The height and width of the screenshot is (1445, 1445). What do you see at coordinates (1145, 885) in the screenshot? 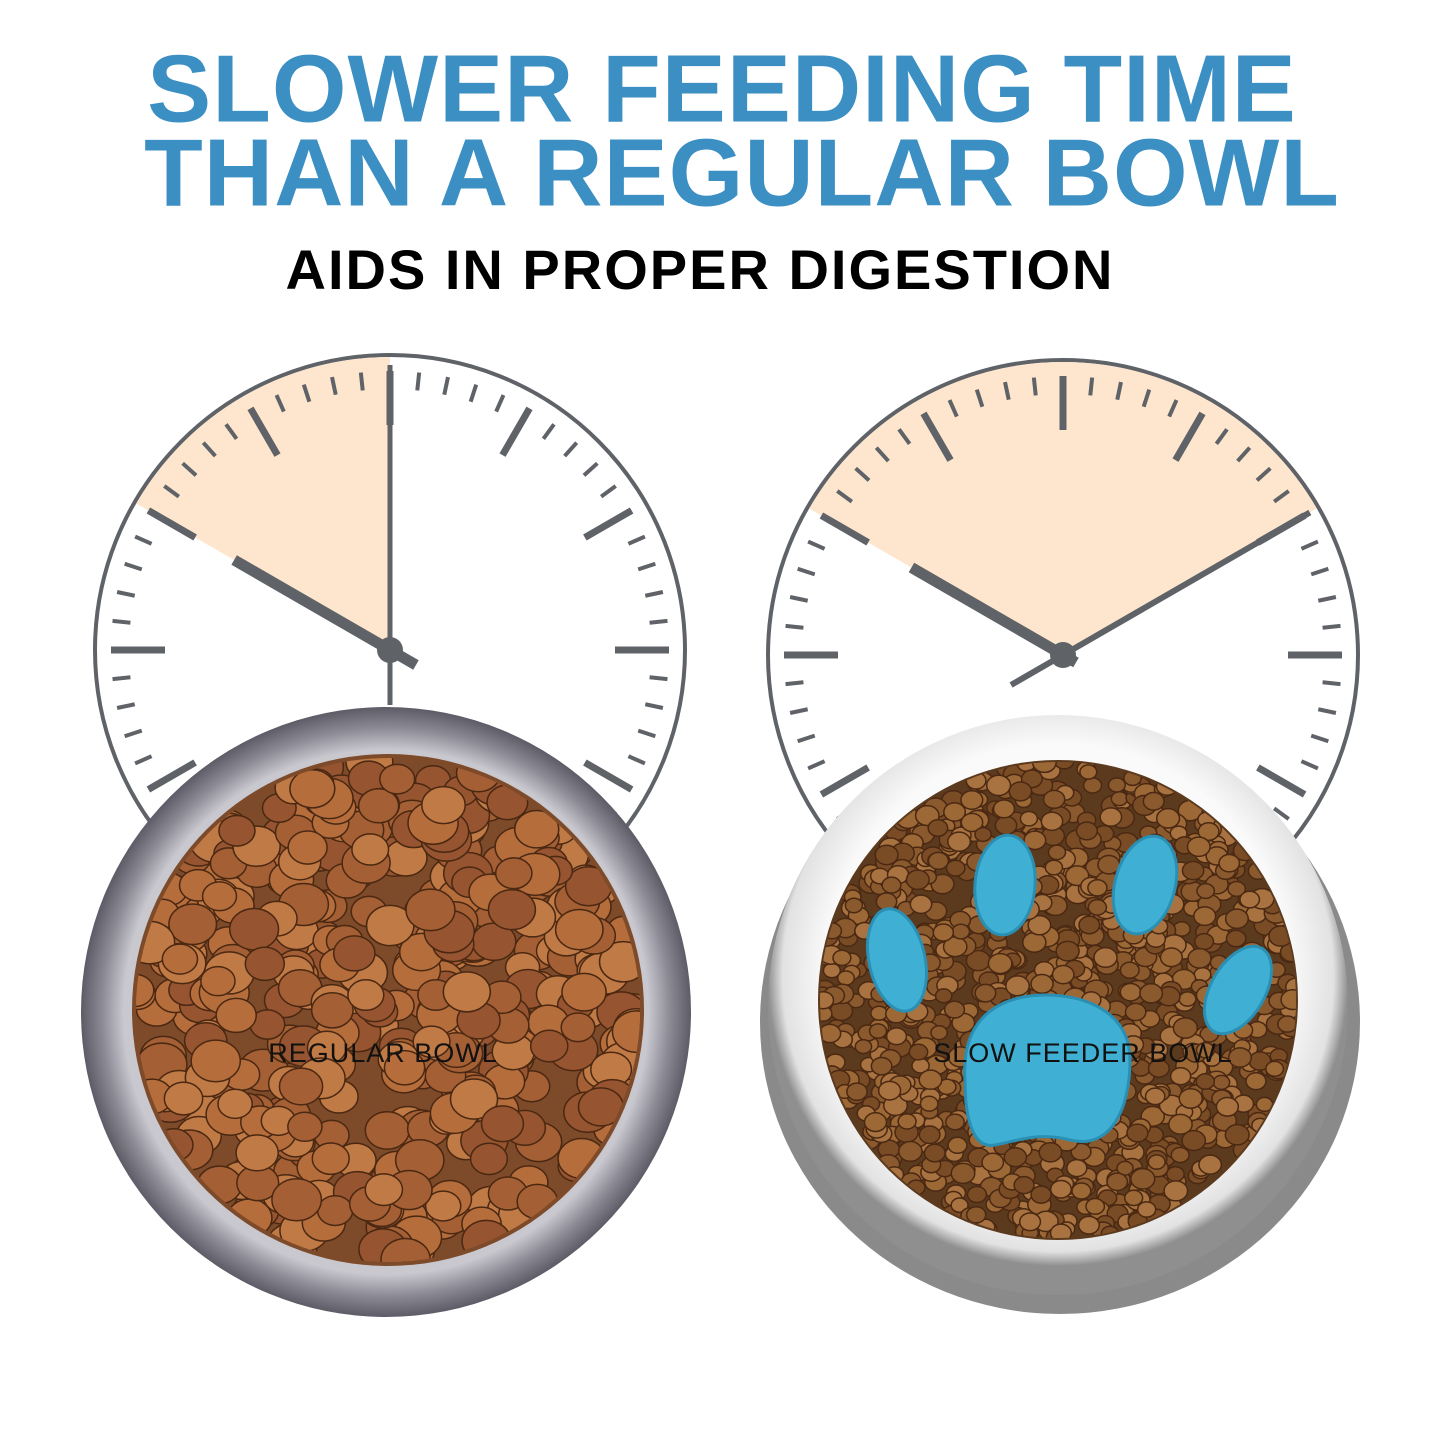
I see `paw-toe` at bounding box center [1145, 885].